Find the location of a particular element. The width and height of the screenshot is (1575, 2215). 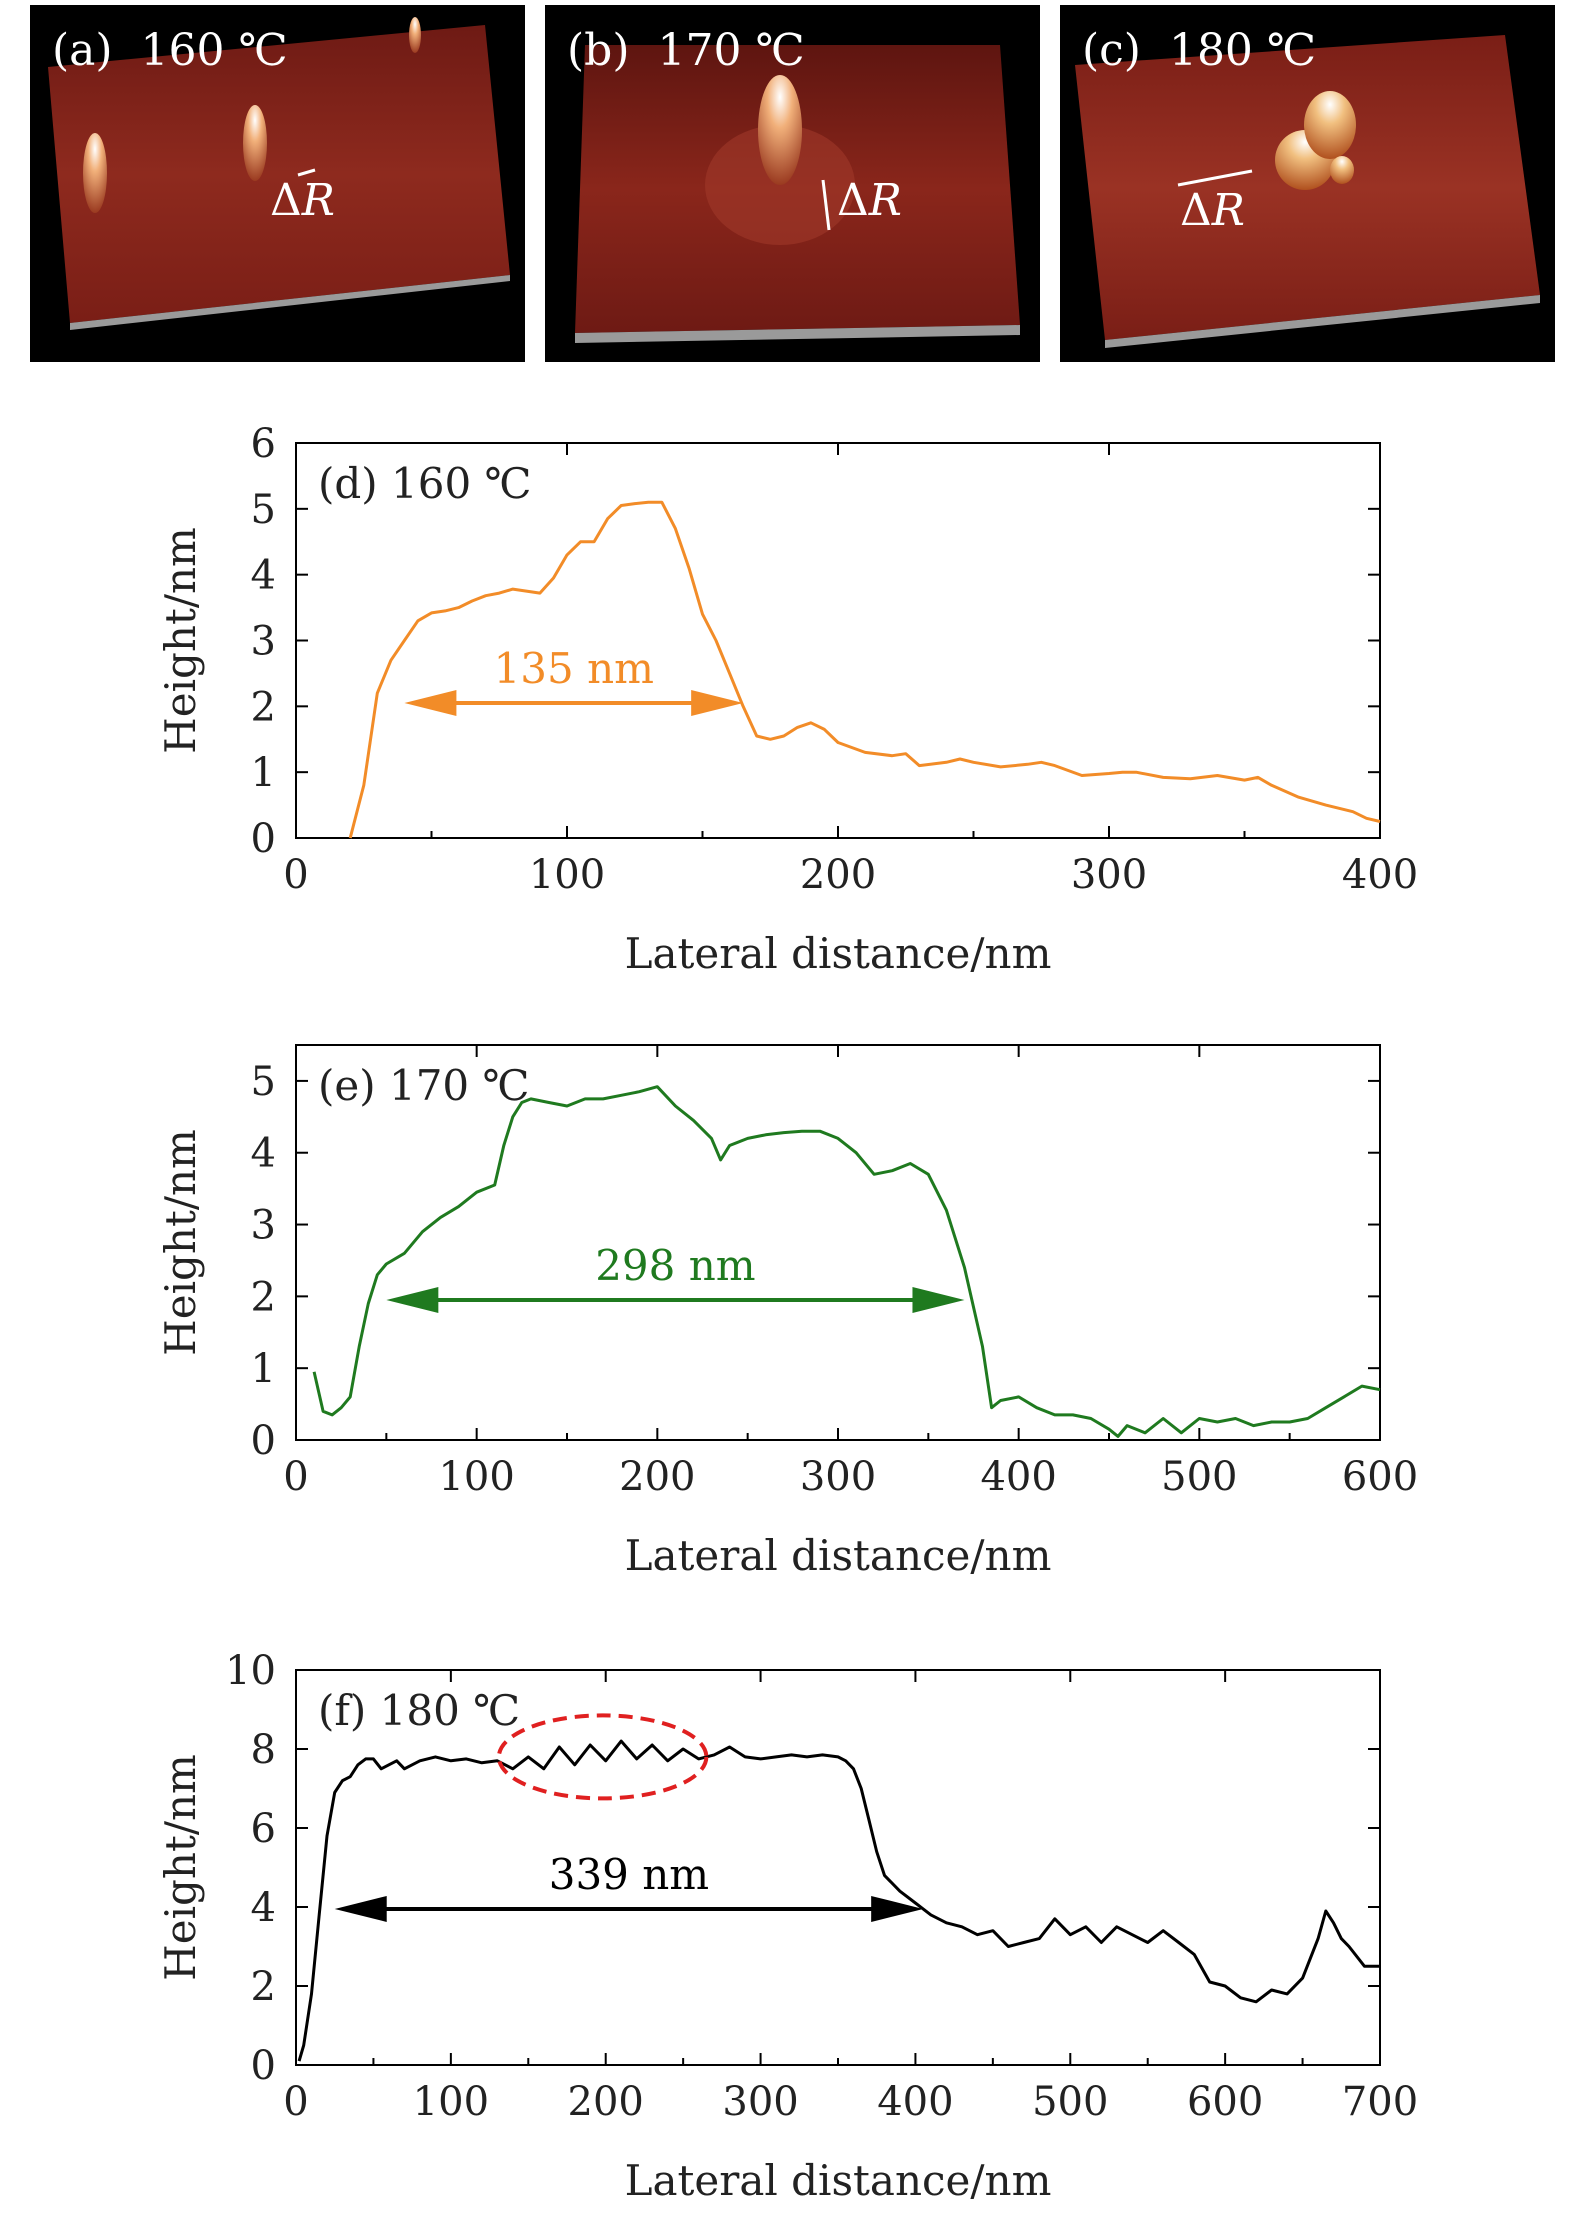

afm-panel-c: (c) 180 ℃ ΔR is located at coordinates (1307, 183).